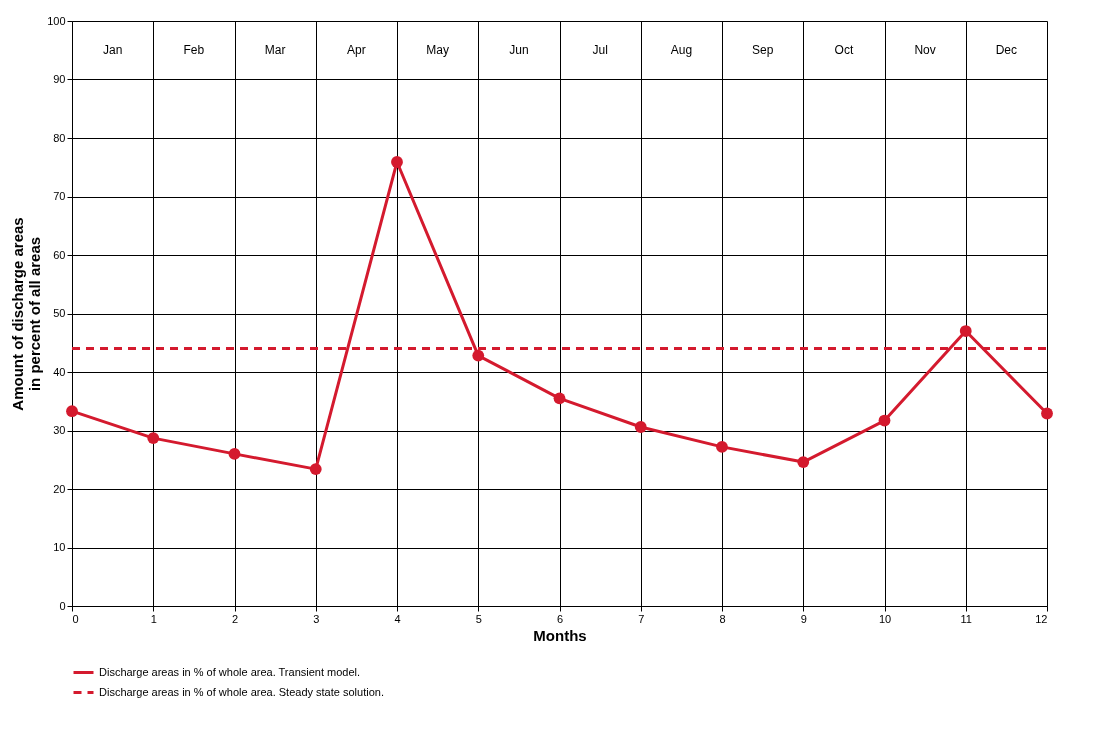 The image size is (1114, 751). I want to click on y-tick-label: 80, so click(59, 137).